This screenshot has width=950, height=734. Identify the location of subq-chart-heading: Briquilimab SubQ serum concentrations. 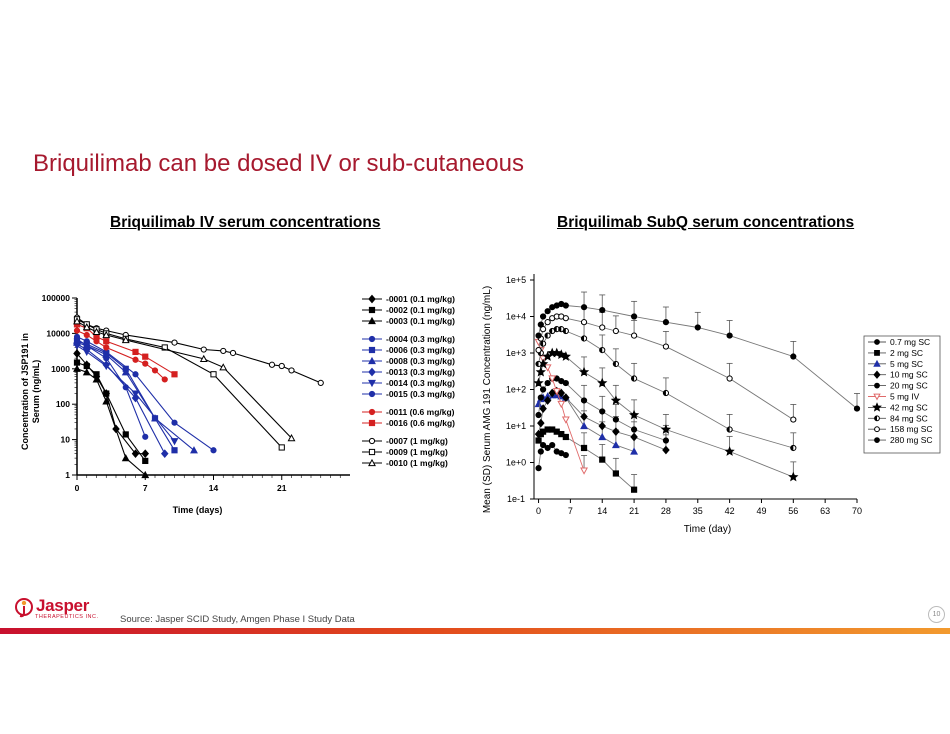
(706, 222).